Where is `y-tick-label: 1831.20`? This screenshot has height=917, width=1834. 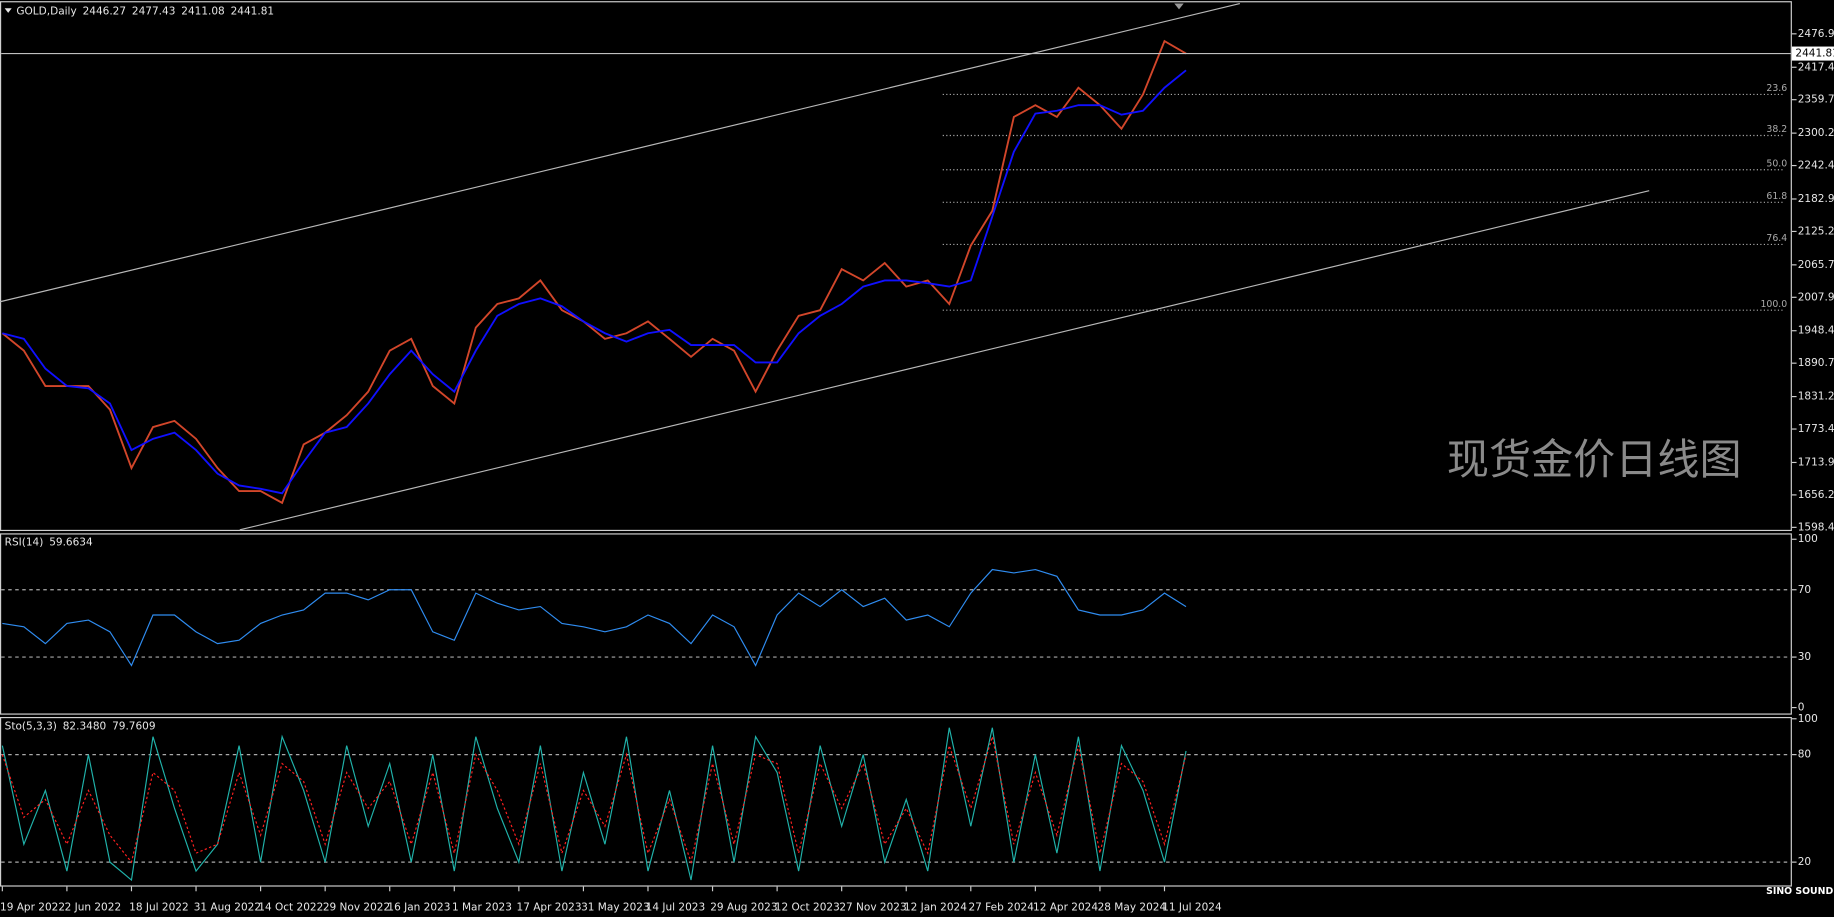 y-tick-label: 1831.20 is located at coordinates (1816, 397).